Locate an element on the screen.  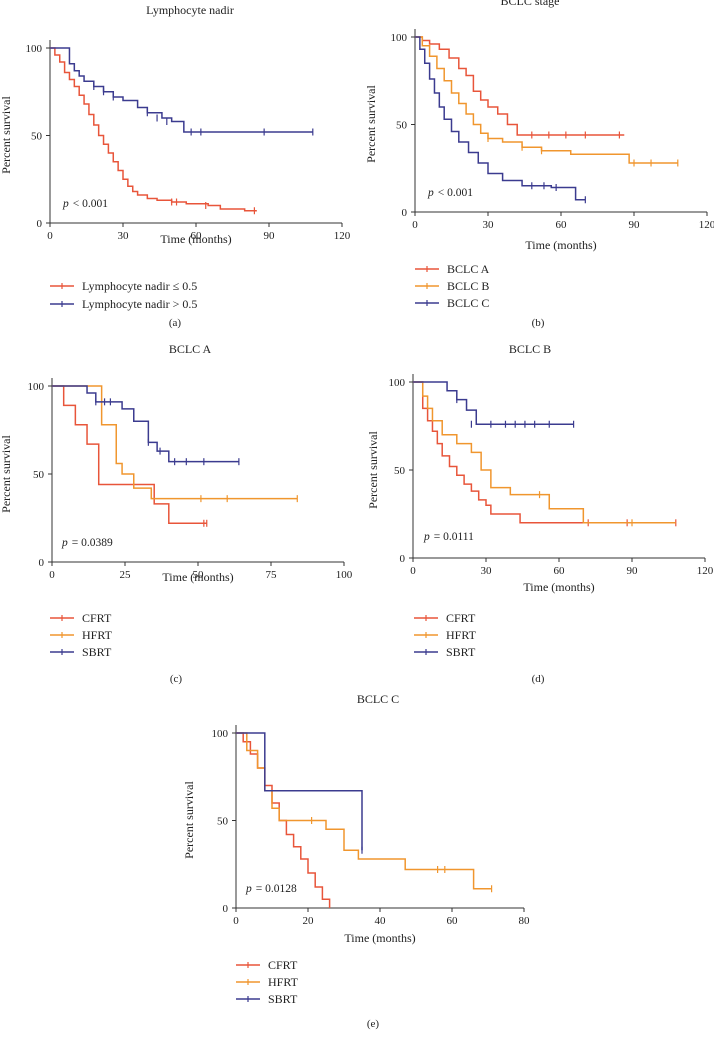
legend-label: Lymphocyte nadir > 0.5 is located at coordinates (139, 304).